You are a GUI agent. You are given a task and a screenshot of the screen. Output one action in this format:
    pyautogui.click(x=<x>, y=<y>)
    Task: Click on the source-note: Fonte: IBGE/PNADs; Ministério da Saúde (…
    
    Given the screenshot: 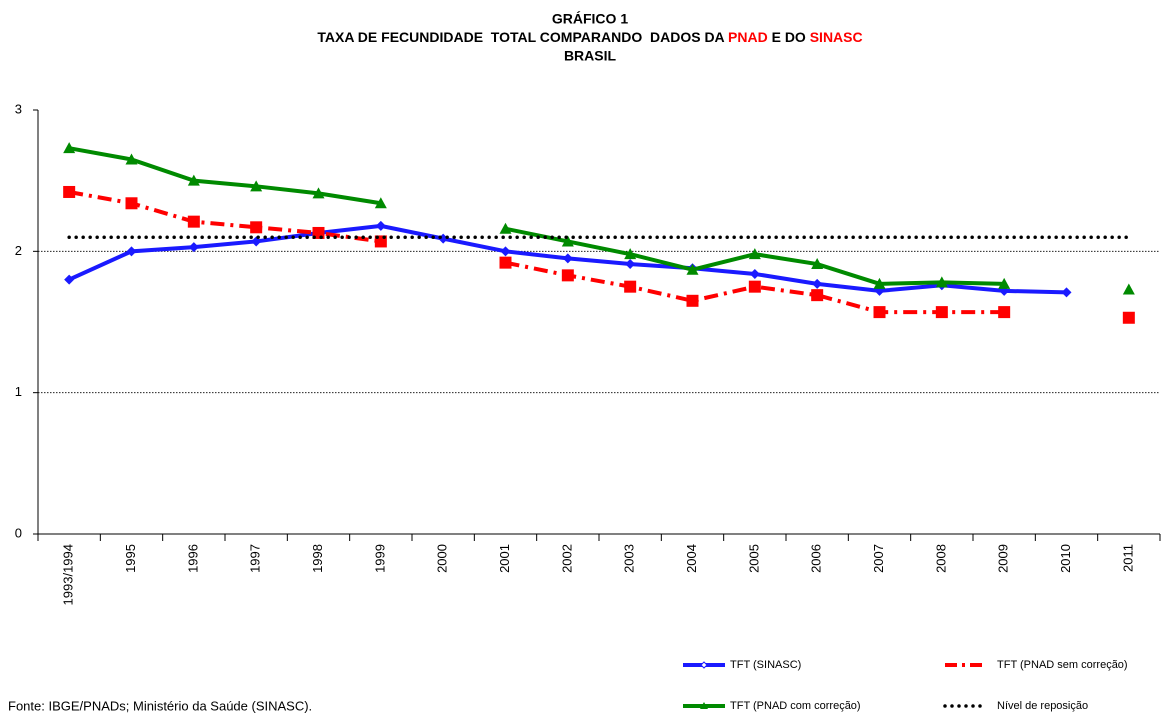 What is the action you would take?
    pyautogui.click(x=160, y=705)
    